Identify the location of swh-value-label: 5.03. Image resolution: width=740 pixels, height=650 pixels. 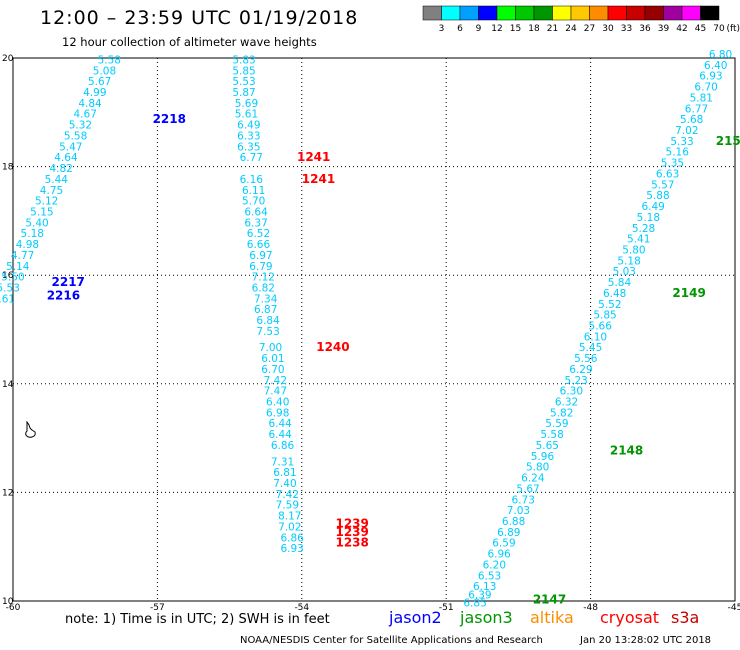
(624, 272).